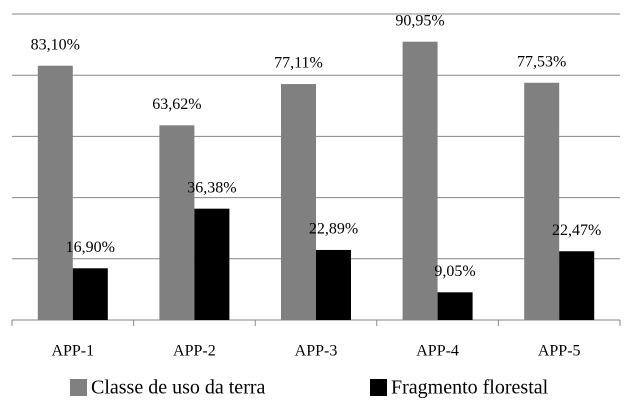 The width and height of the screenshot is (633, 412). Describe the element at coordinates (454, 271) in the screenshot. I see `value-label: 9,05%` at that location.